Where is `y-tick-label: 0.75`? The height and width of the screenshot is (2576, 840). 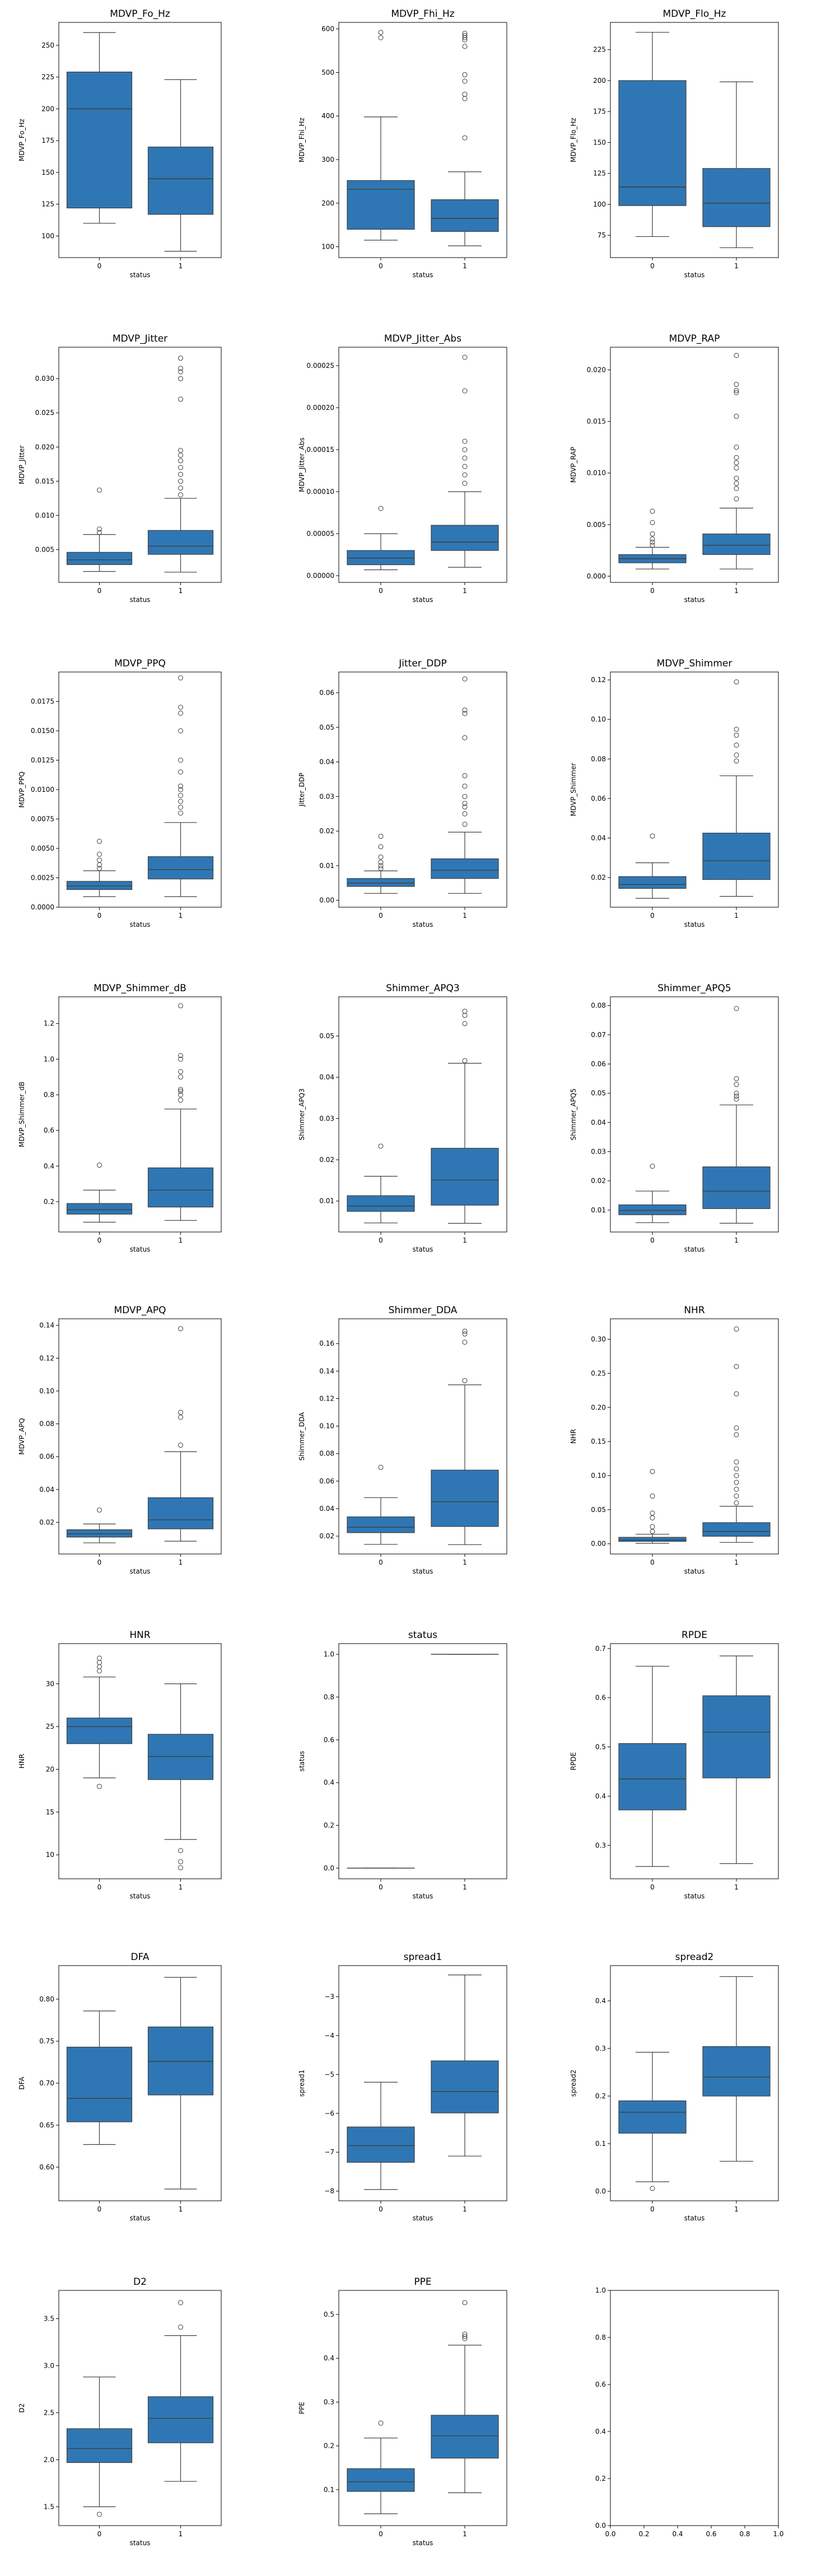
y-tick-label: 0.75 is located at coordinates (47, 2041).